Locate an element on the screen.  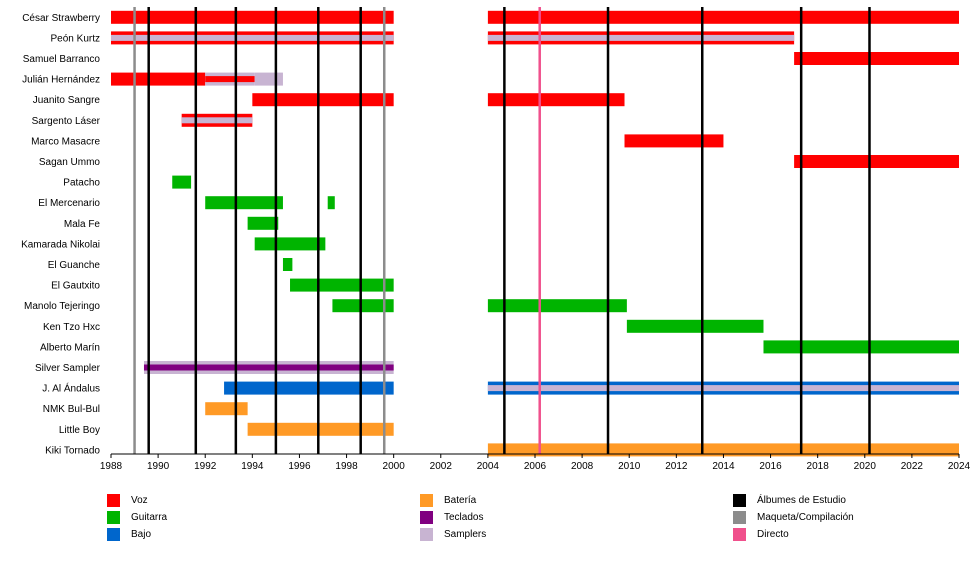
x-tick-label-2022: 2022 is located at coordinates (912, 466).